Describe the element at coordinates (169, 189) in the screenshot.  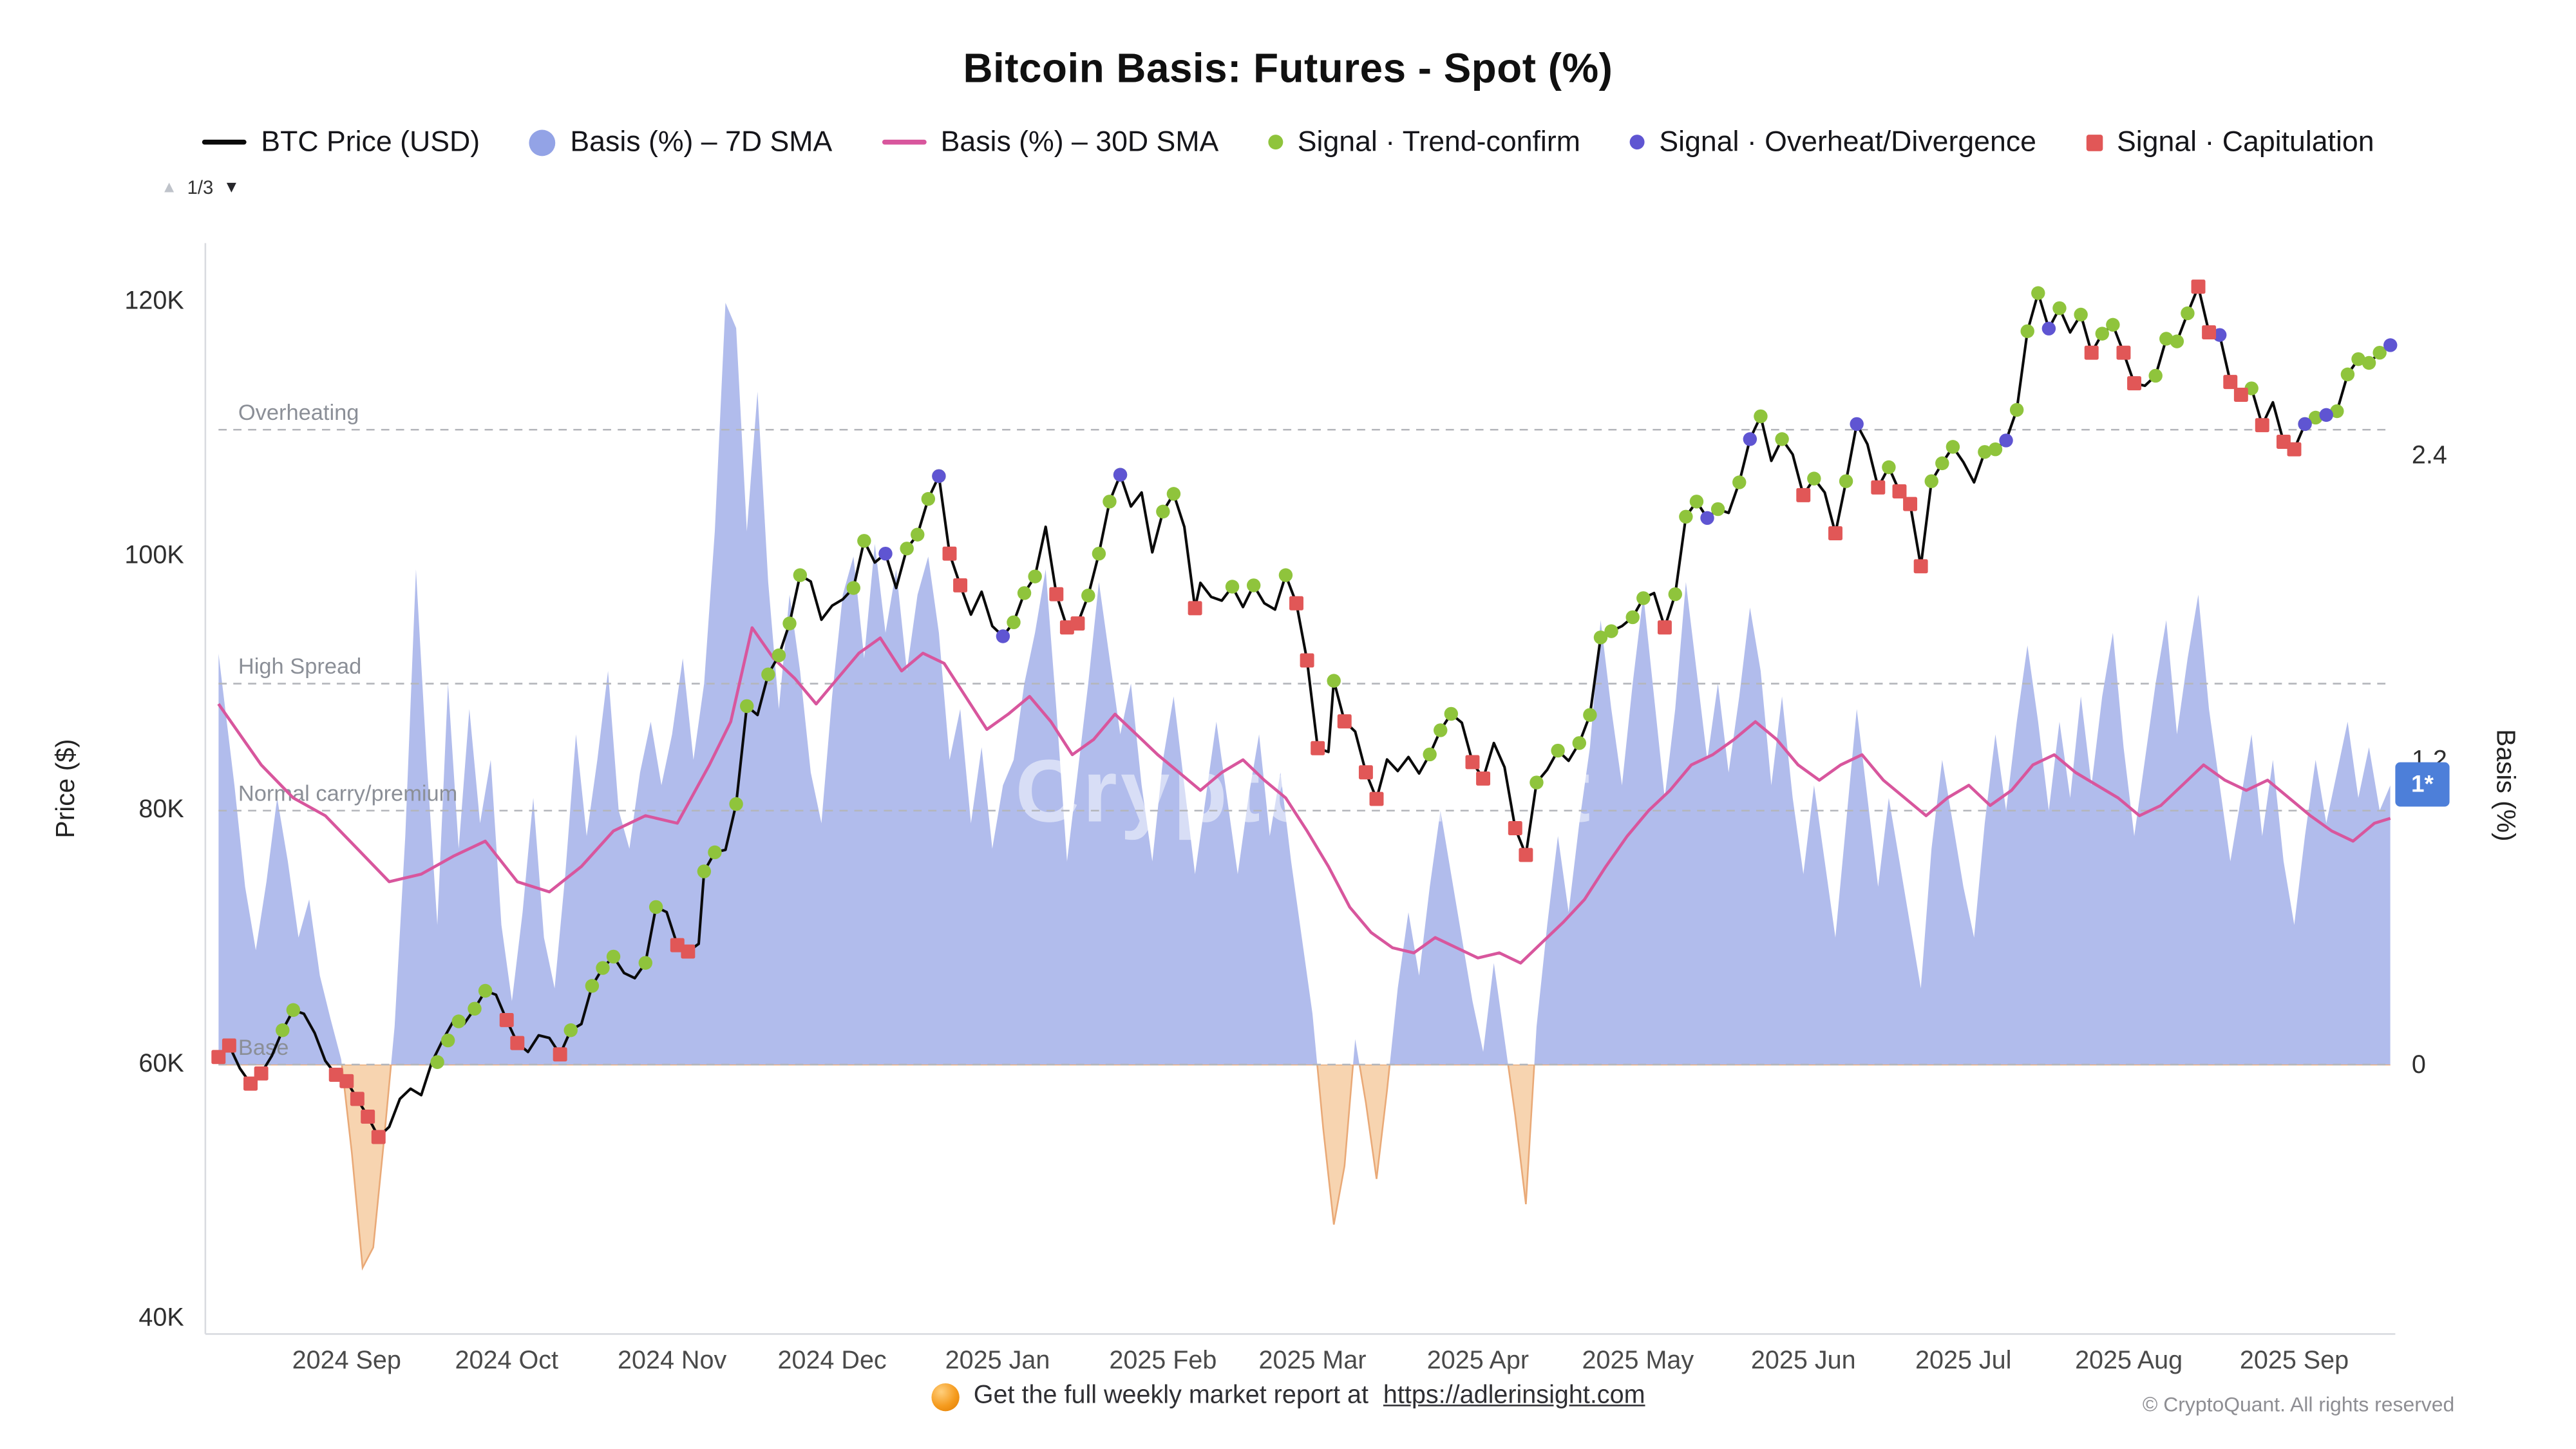
I see `pager-up-icon: ▲` at that location.